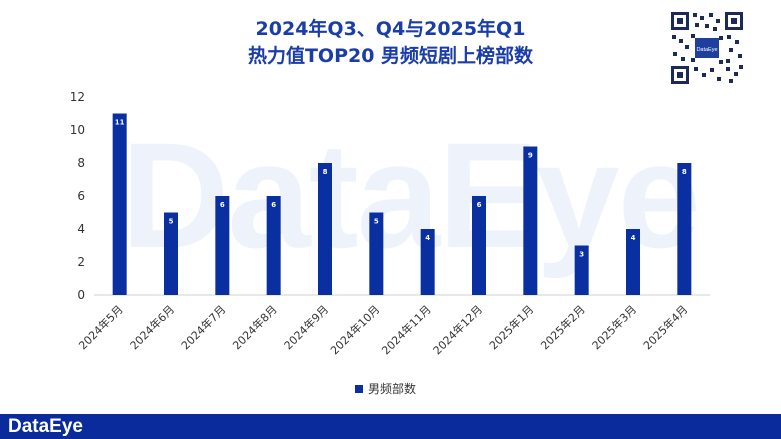 This screenshot has width=781, height=439. What do you see at coordinates (614, 327) in the screenshot?
I see `x-tick-label: 2025年3月` at bounding box center [614, 327].